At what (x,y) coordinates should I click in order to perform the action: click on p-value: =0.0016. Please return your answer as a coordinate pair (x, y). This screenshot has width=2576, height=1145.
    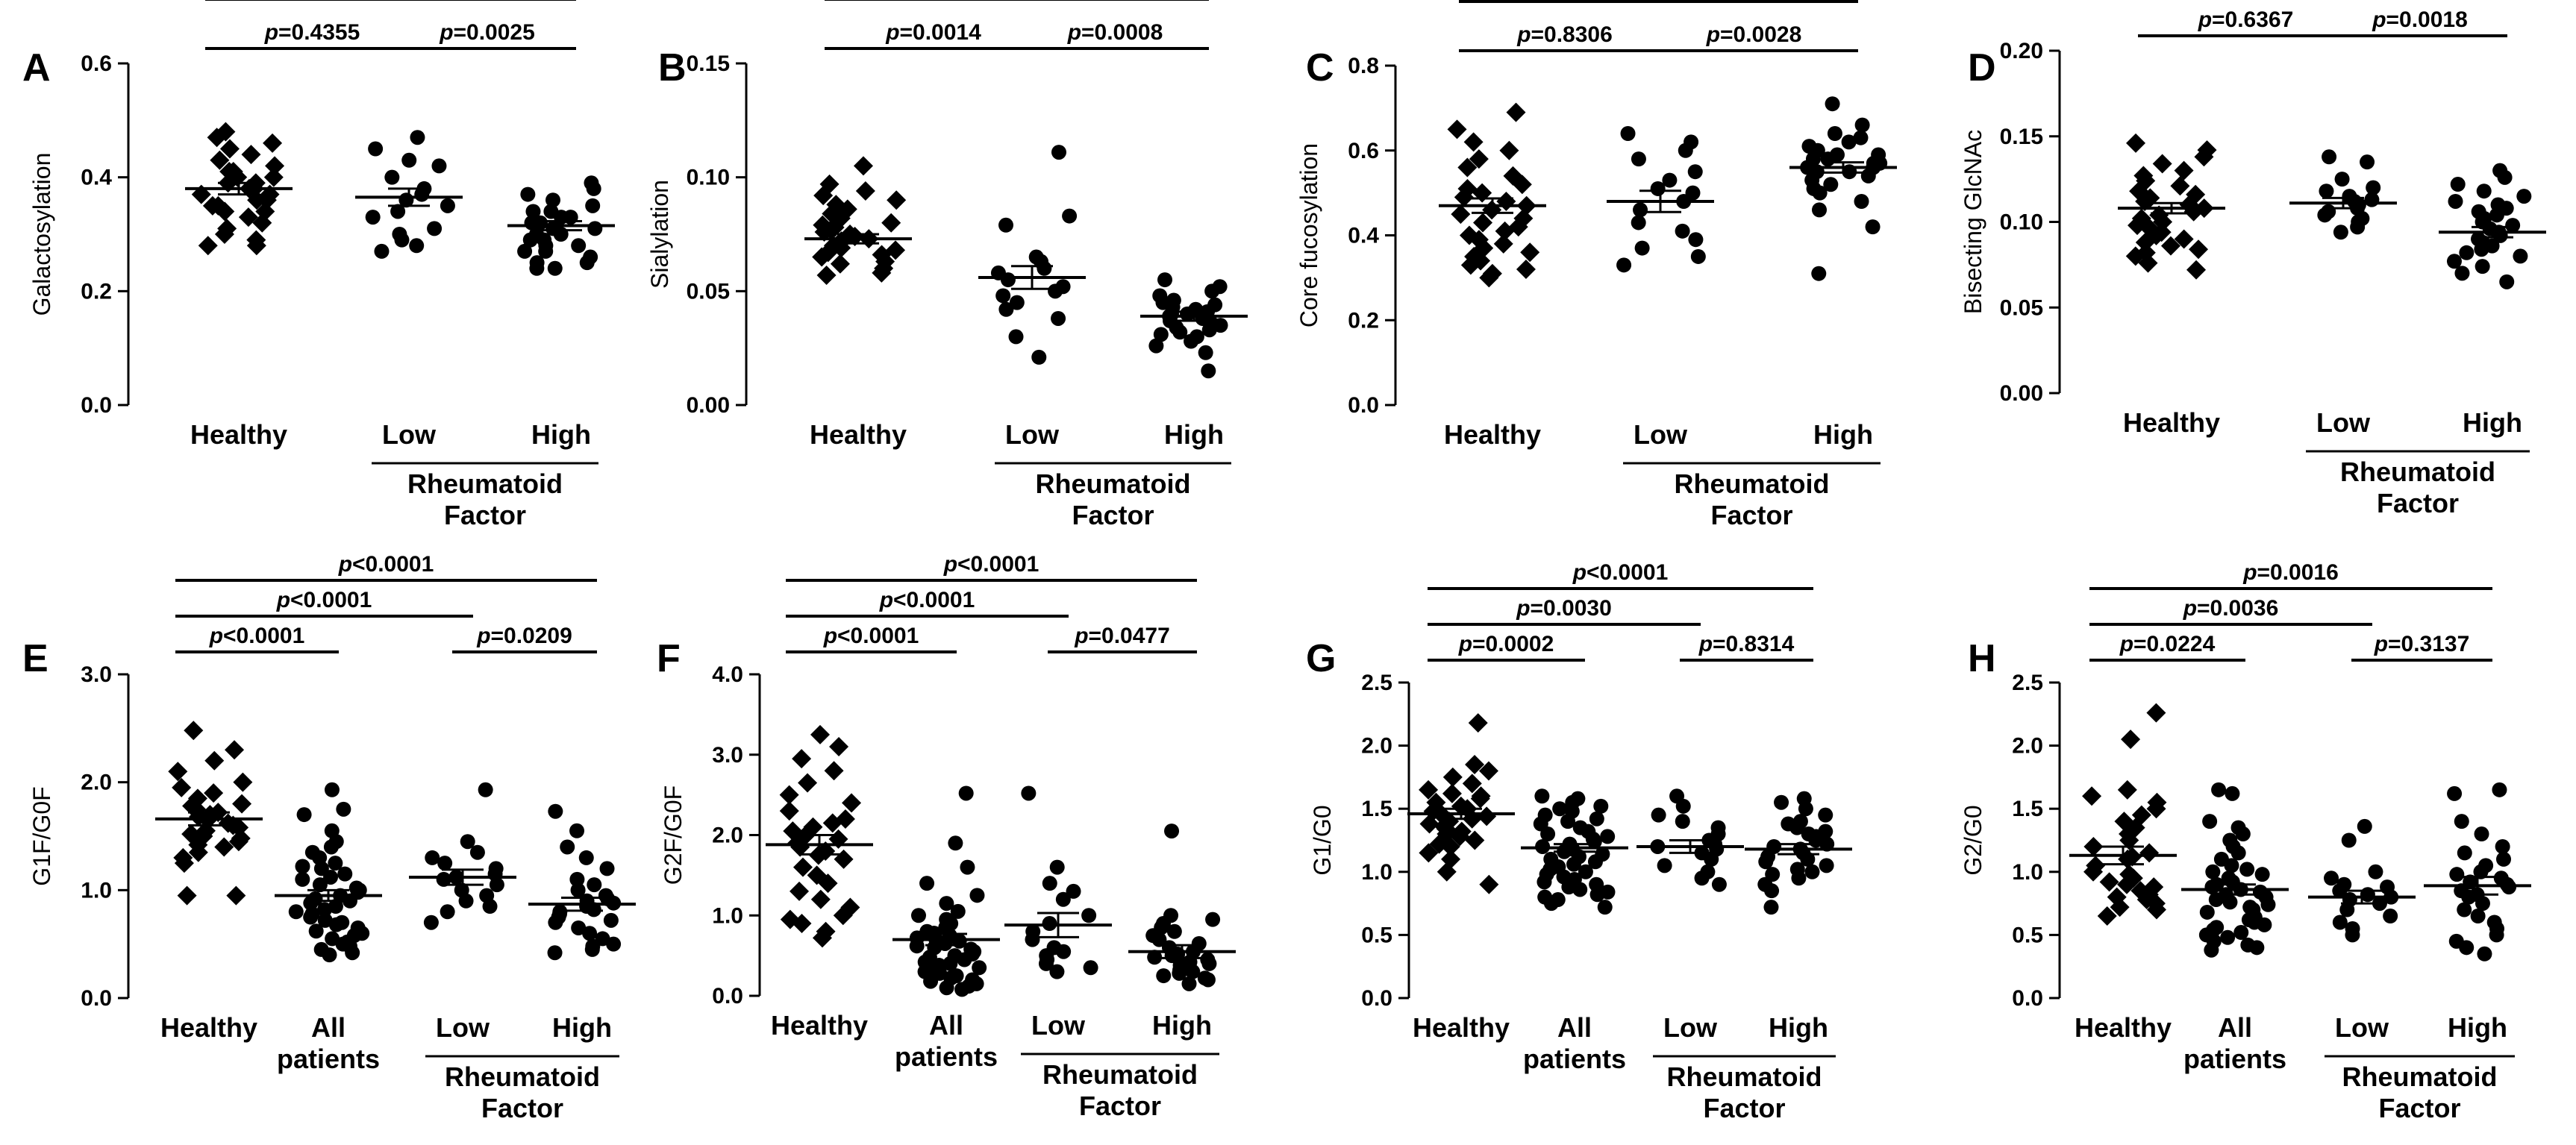
    Looking at the image, I should click on (2298, 572).